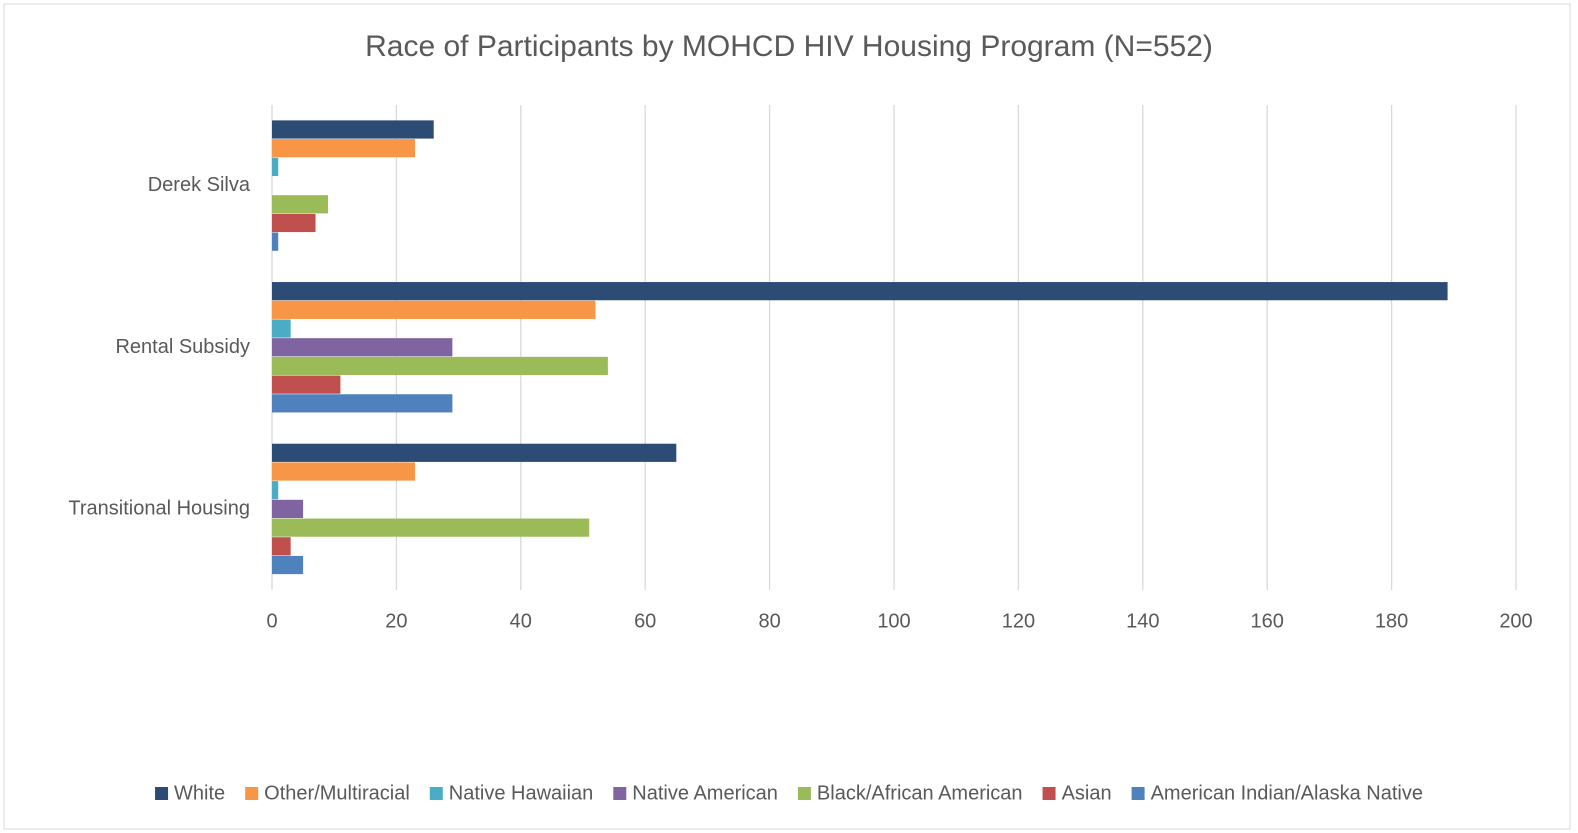  What do you see at coordinates (1018, 621) in the screenshot?
I see `x-tick-label: 120` at bounding box center [1018, 621].